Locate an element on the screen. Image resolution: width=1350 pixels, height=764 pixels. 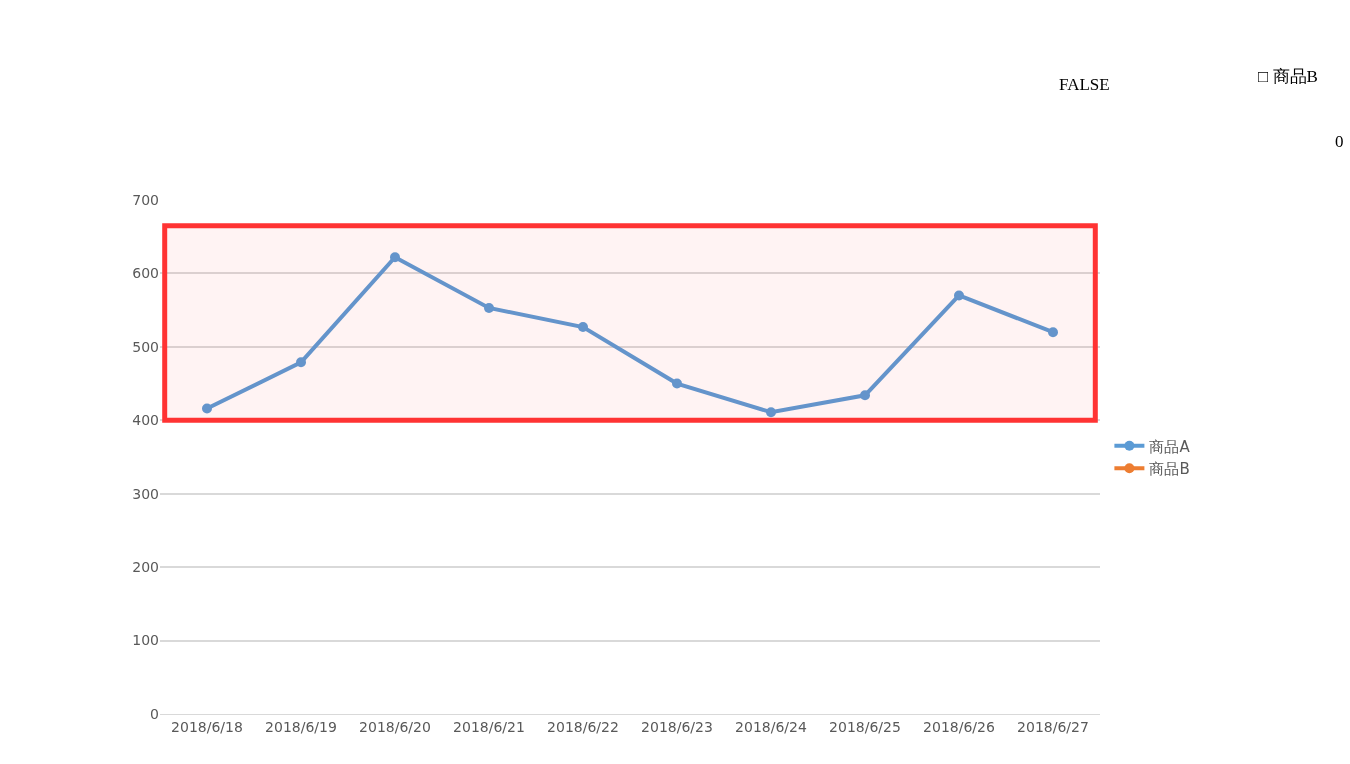
x-tick-label: 2018/6/26 is located at coordinates (959, 726).